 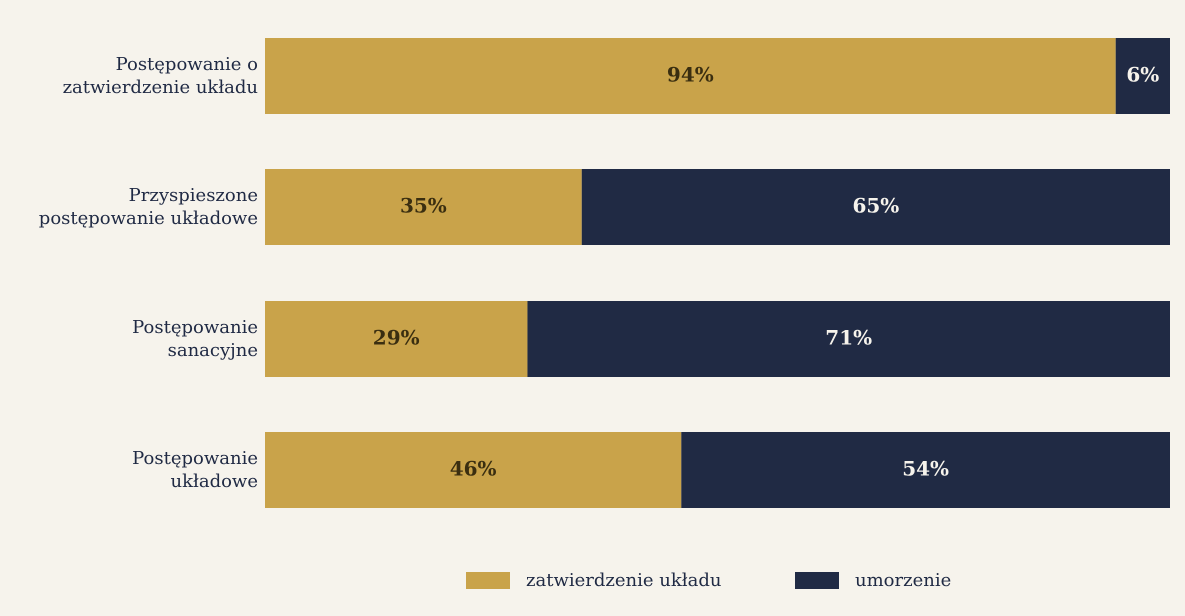 I want to click on data-label: 35%, so click(x=423, y=206).